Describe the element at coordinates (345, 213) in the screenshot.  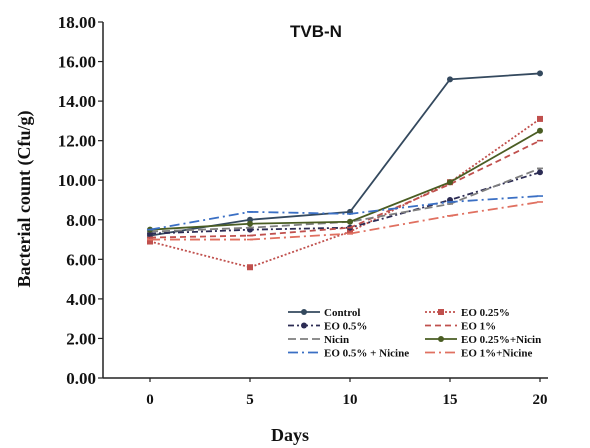
I see `series-eo-0-5-nicine` at that location.